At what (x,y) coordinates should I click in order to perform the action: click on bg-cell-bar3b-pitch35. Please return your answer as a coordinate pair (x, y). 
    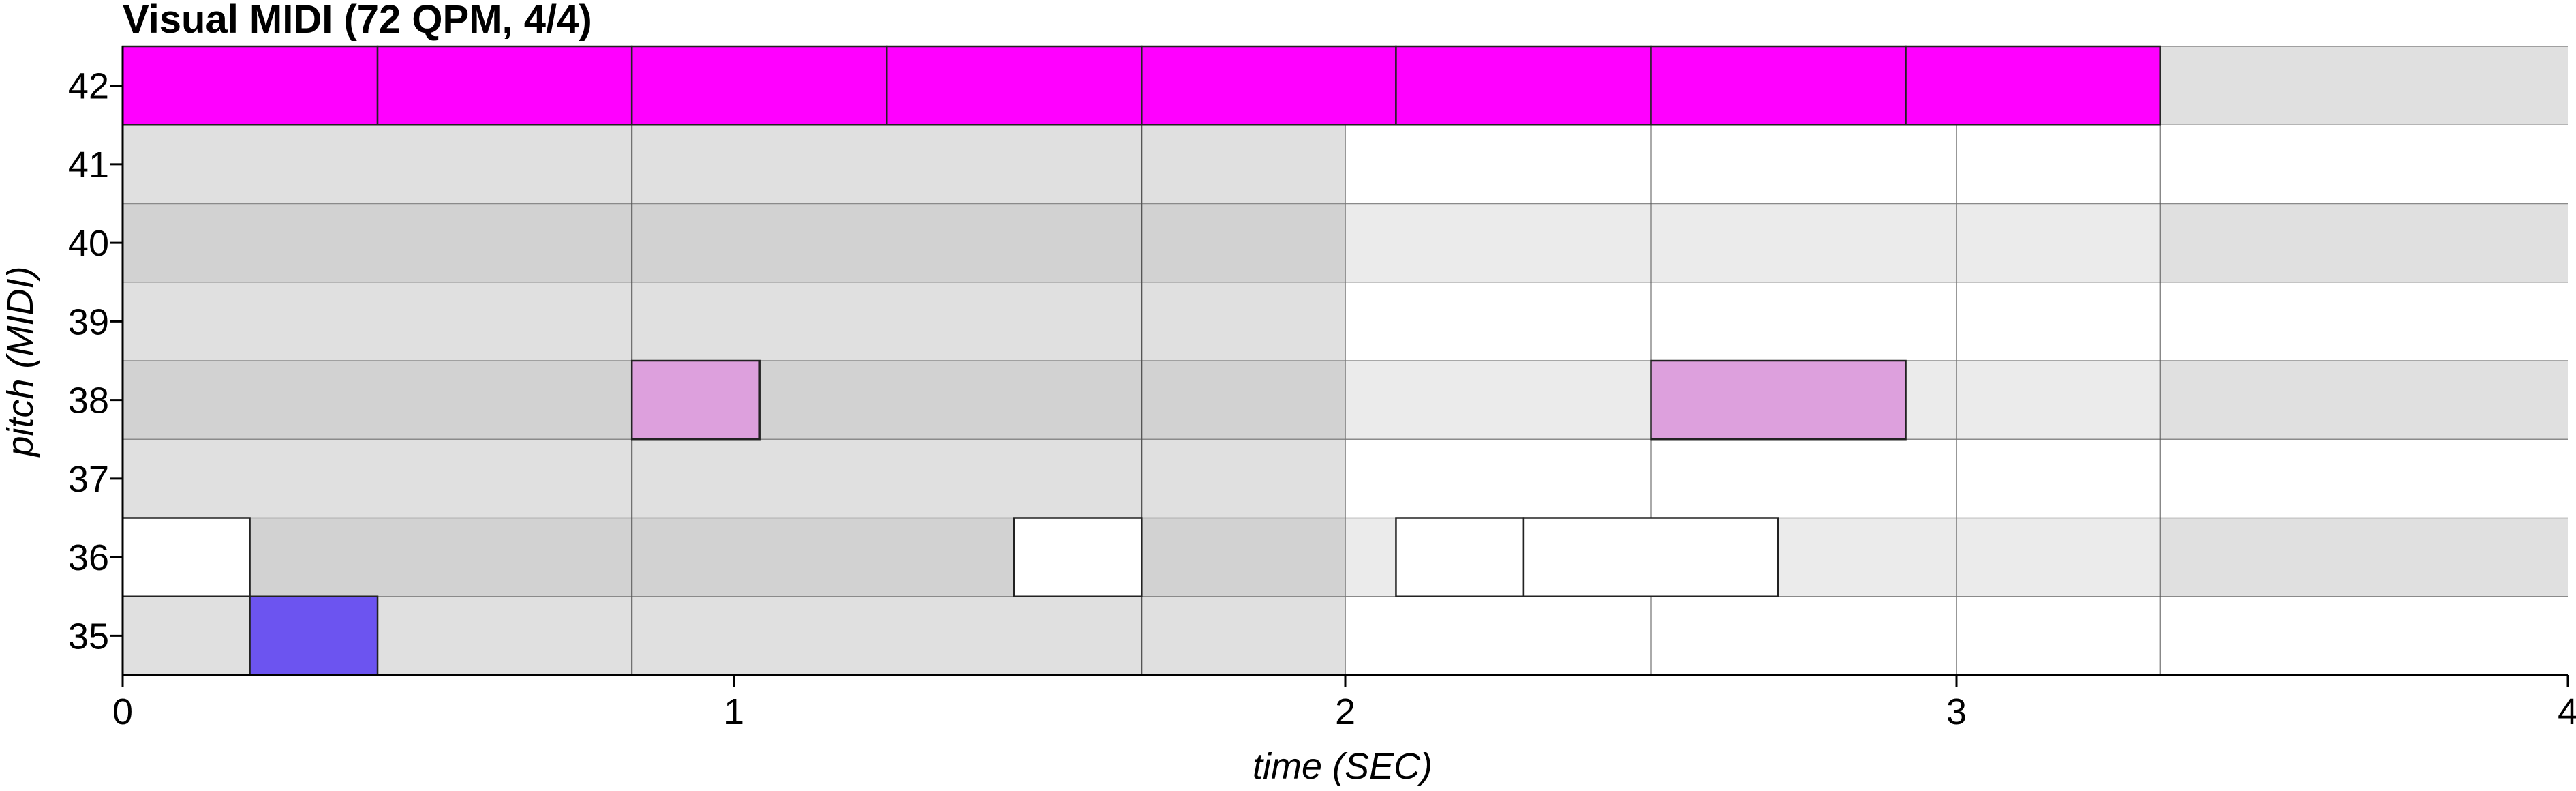
    Looking at the image, I should click on (1498, 635).